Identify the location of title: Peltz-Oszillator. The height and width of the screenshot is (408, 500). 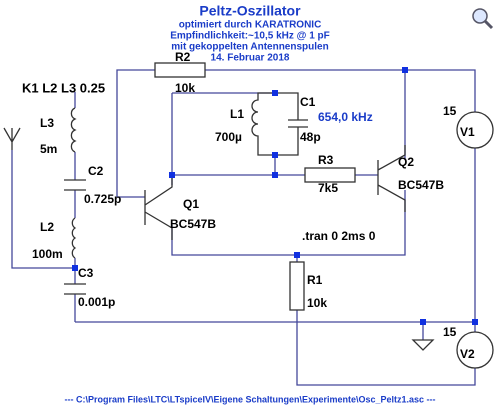
(250, 11).